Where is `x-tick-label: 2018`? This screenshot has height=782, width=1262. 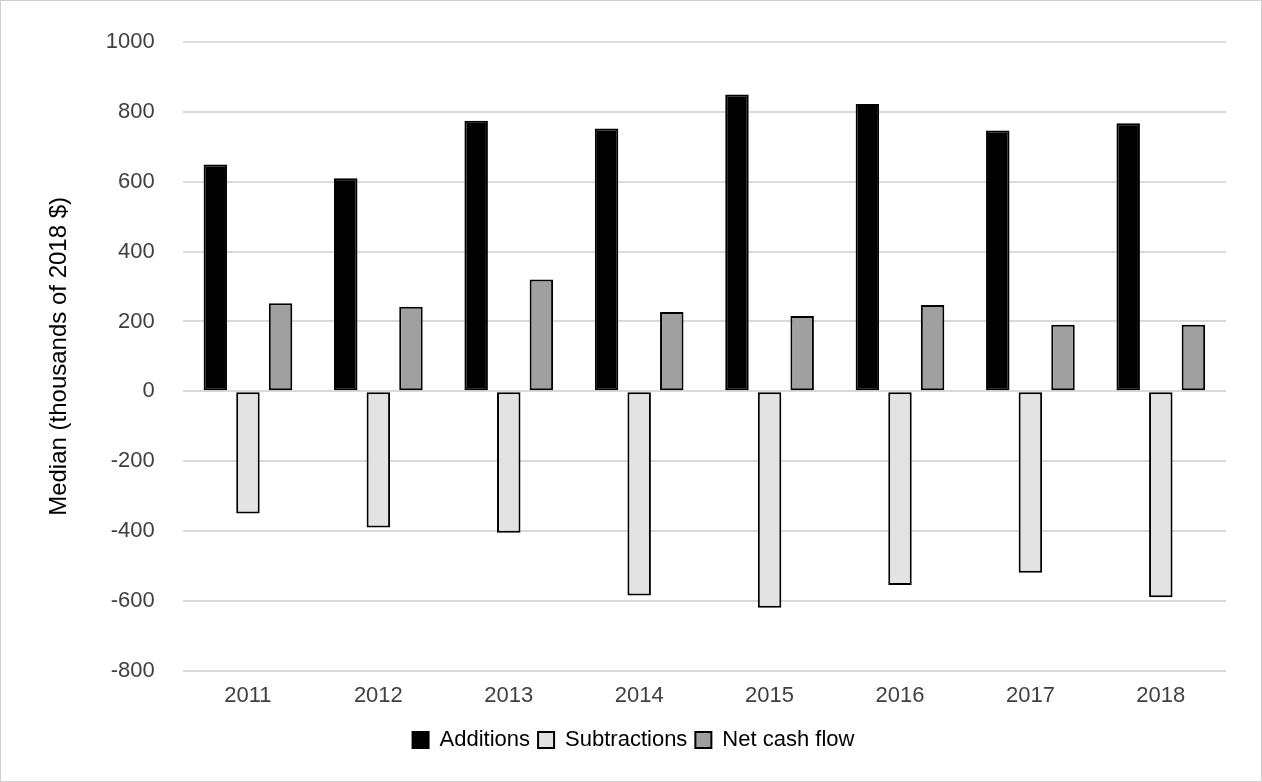
x-tick-label: 2018 is located at coordinates (1161, 694).